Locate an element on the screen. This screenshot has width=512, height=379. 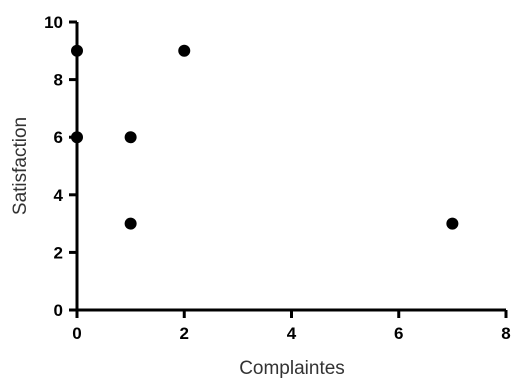
x-ticks: 0 2 4 6 8 is located at coordinates (291, 326).